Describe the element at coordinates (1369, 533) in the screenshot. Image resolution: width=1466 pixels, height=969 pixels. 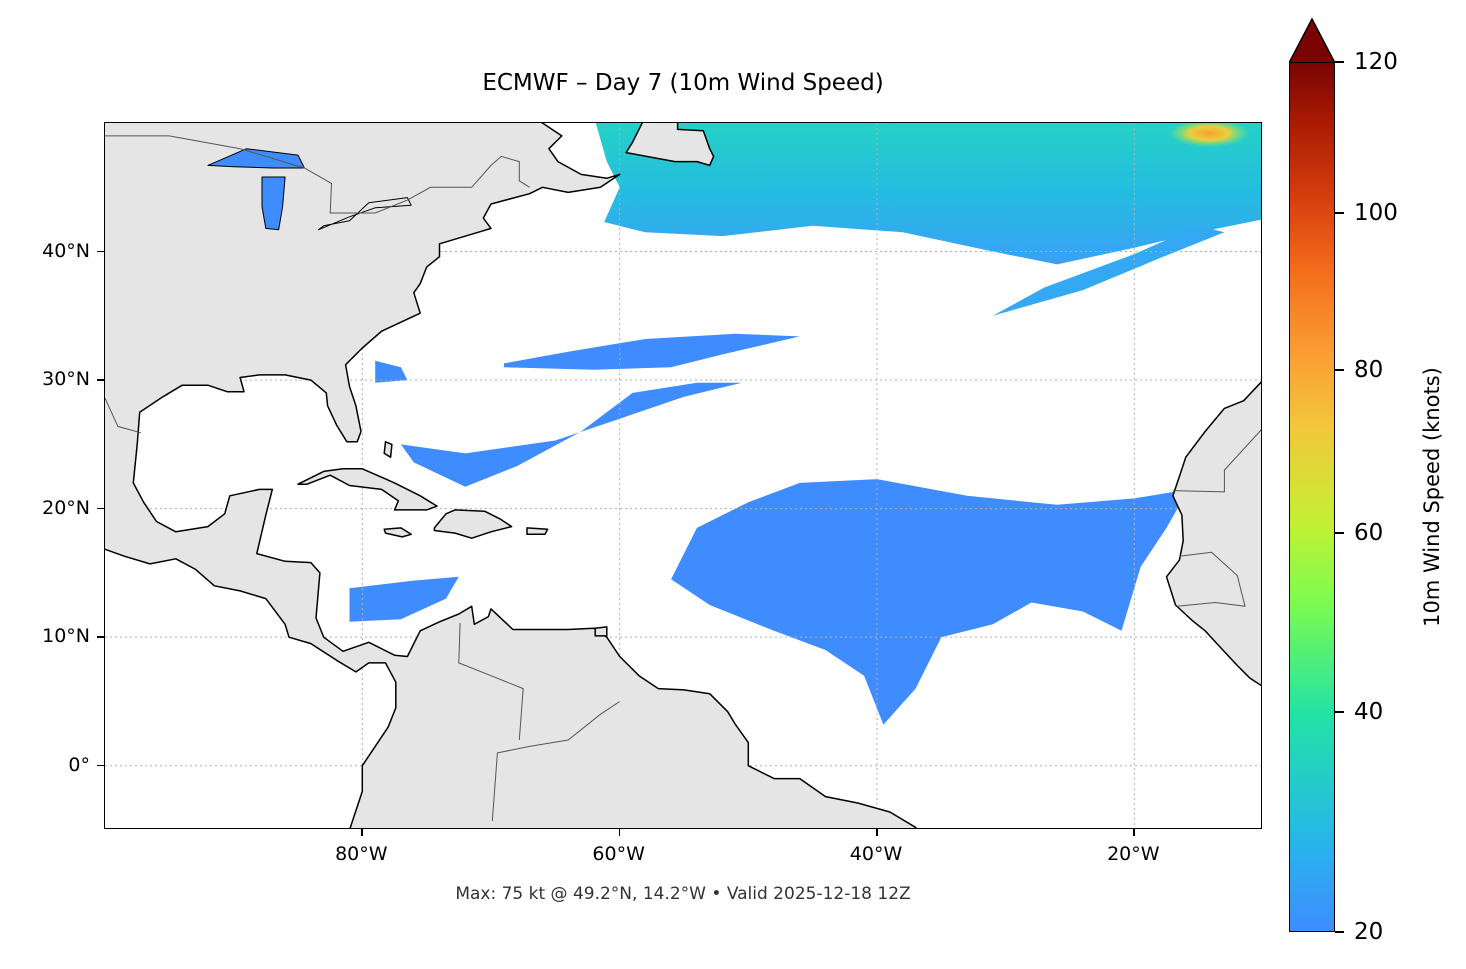
I see `colorbar-tick-label: 60` at that location.